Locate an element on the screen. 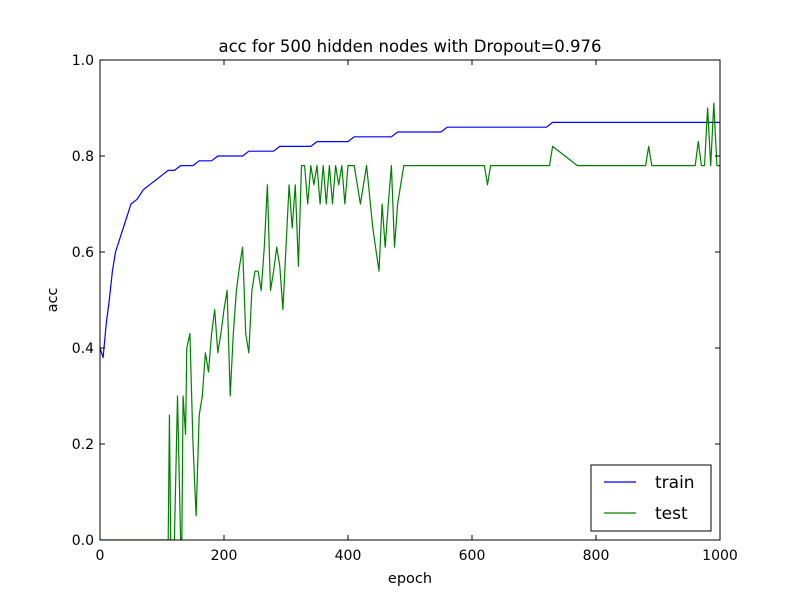 The height and width of the screenshot is (600, 800). y-axis-label: acc is located at coordinates (53, 300).